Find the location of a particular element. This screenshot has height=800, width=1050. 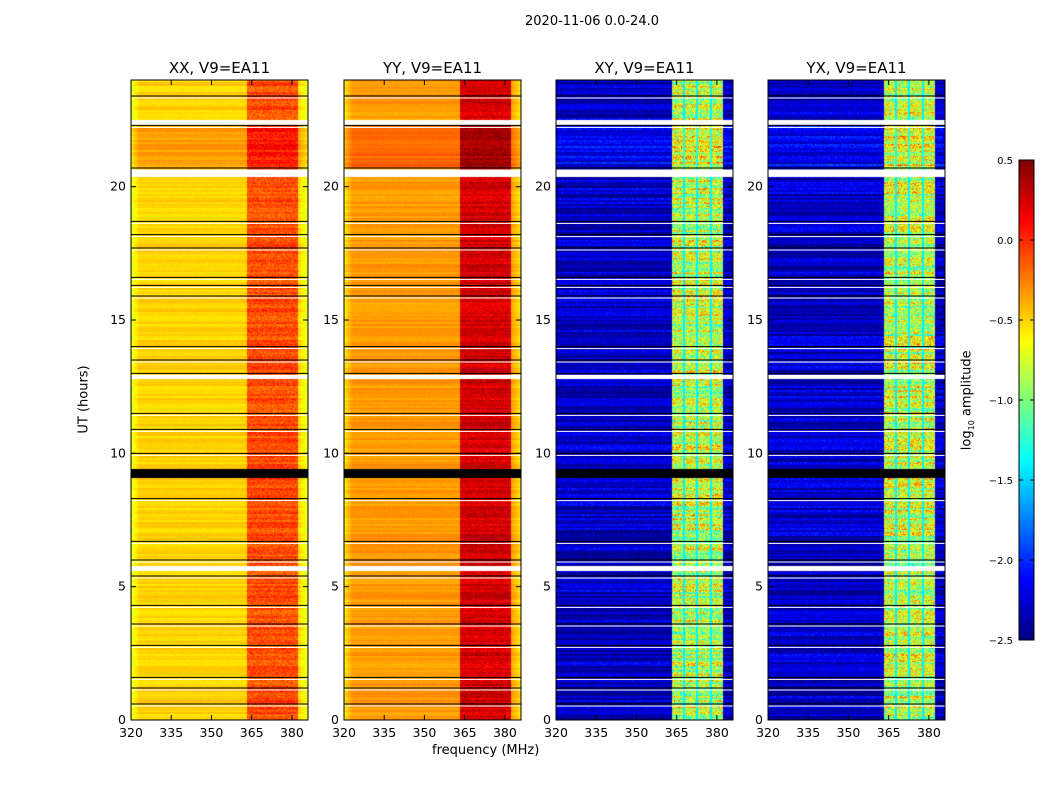

figure-title: 2020-11-06 0.0-24.0 is located at coordinates (592, 21).